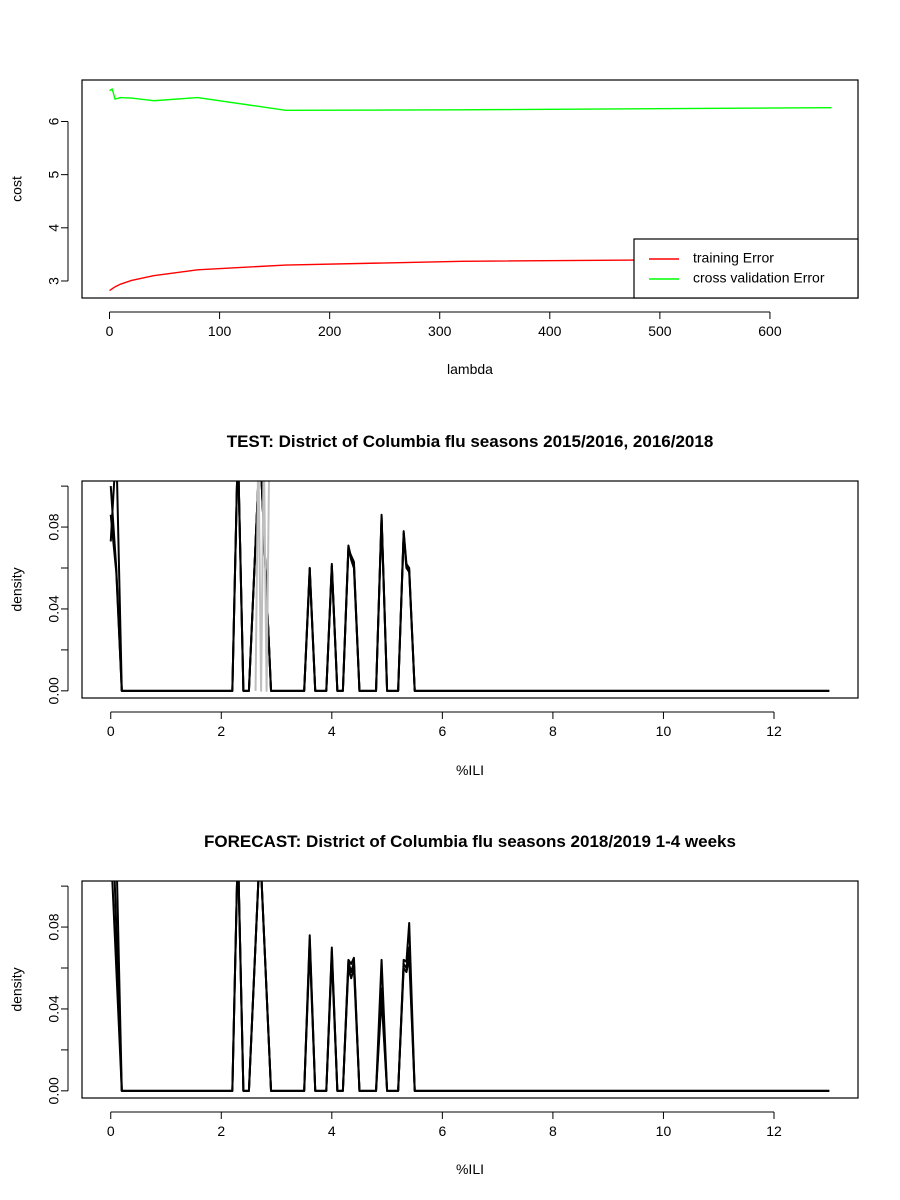 The image size is (900, 1200). What do you see at coordinates (54, 175) in the screenshot?
I see `y-tick-label: 5` at bounding box center [54, 175].